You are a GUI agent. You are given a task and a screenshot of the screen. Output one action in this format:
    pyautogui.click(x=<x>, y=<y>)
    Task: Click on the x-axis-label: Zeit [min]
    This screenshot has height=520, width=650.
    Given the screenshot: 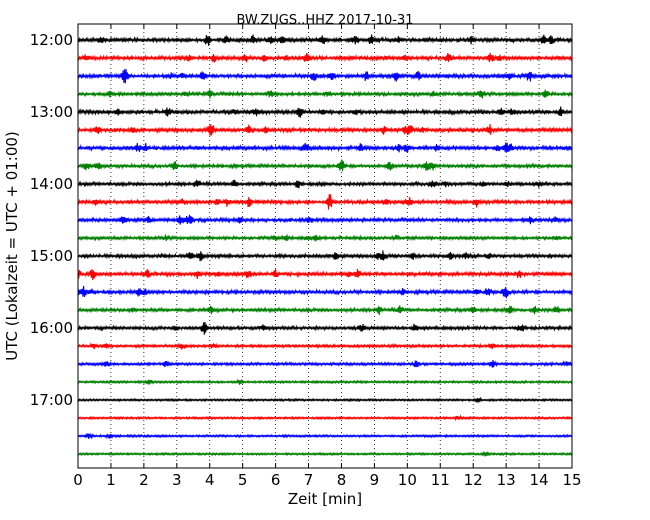 What is the action you would take?
    pyautogui.click(x=325, y=499)
    